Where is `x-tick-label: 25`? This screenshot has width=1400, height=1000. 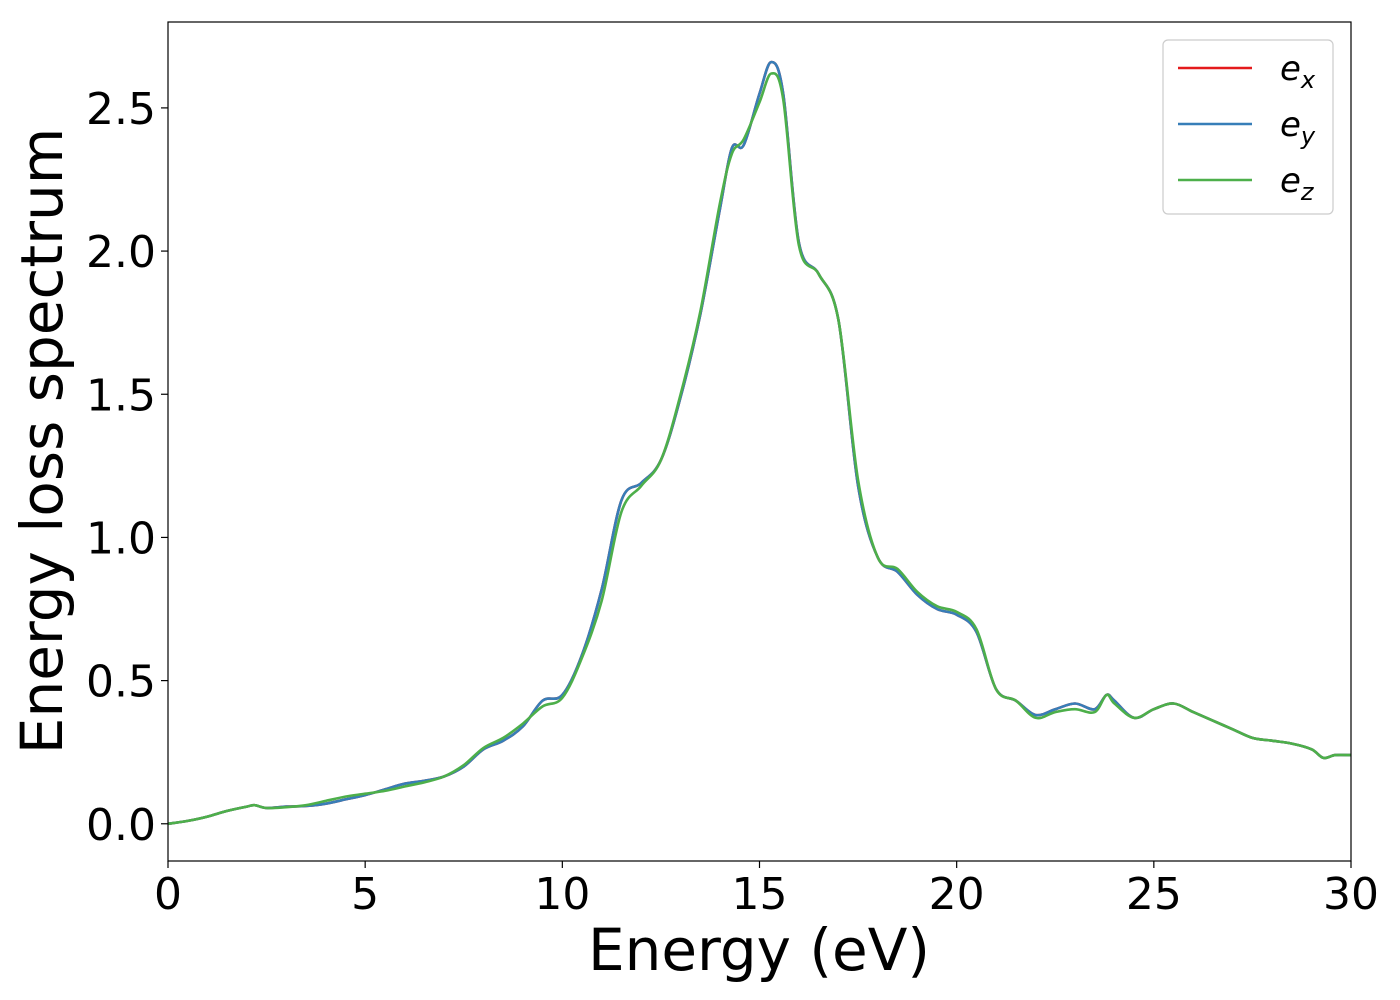 x-tick-label: 25 is located at coordinates (1154, 894).